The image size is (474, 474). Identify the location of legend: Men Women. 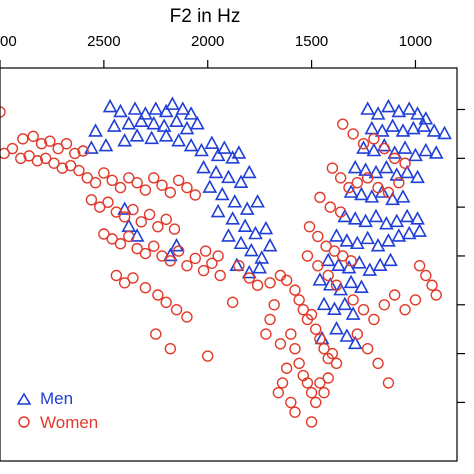
(57, 410).